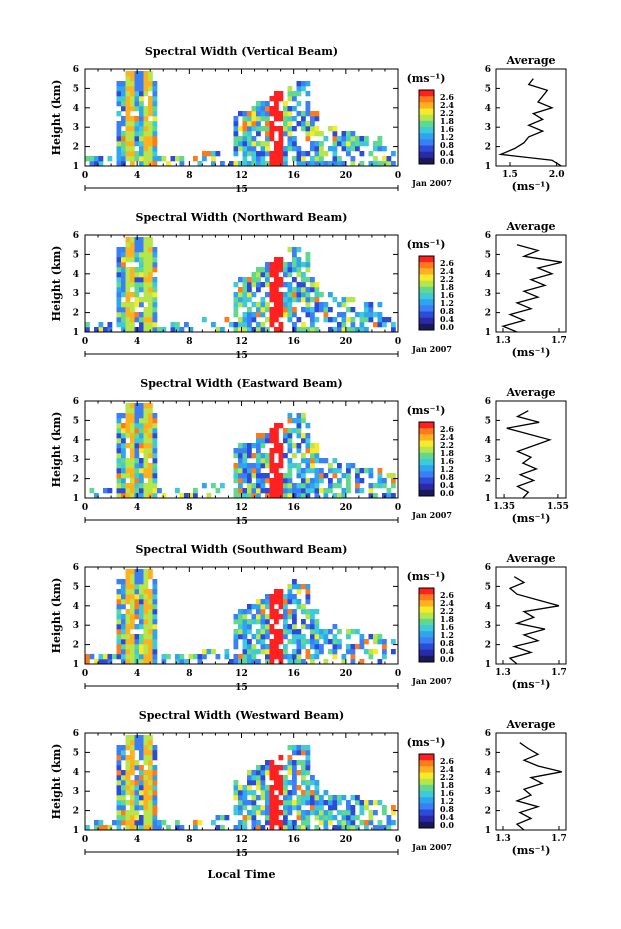  Describe the element at coordinates (85, 176) in the screenshot. I see `x-tick-label: 0` at that location.